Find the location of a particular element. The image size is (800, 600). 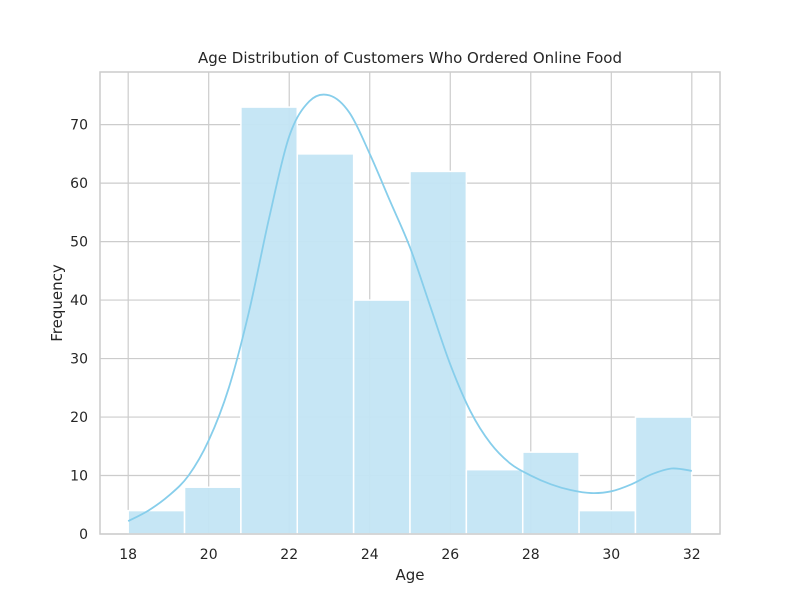

y-tick-label: 20 is located at coordinates (79, 418).